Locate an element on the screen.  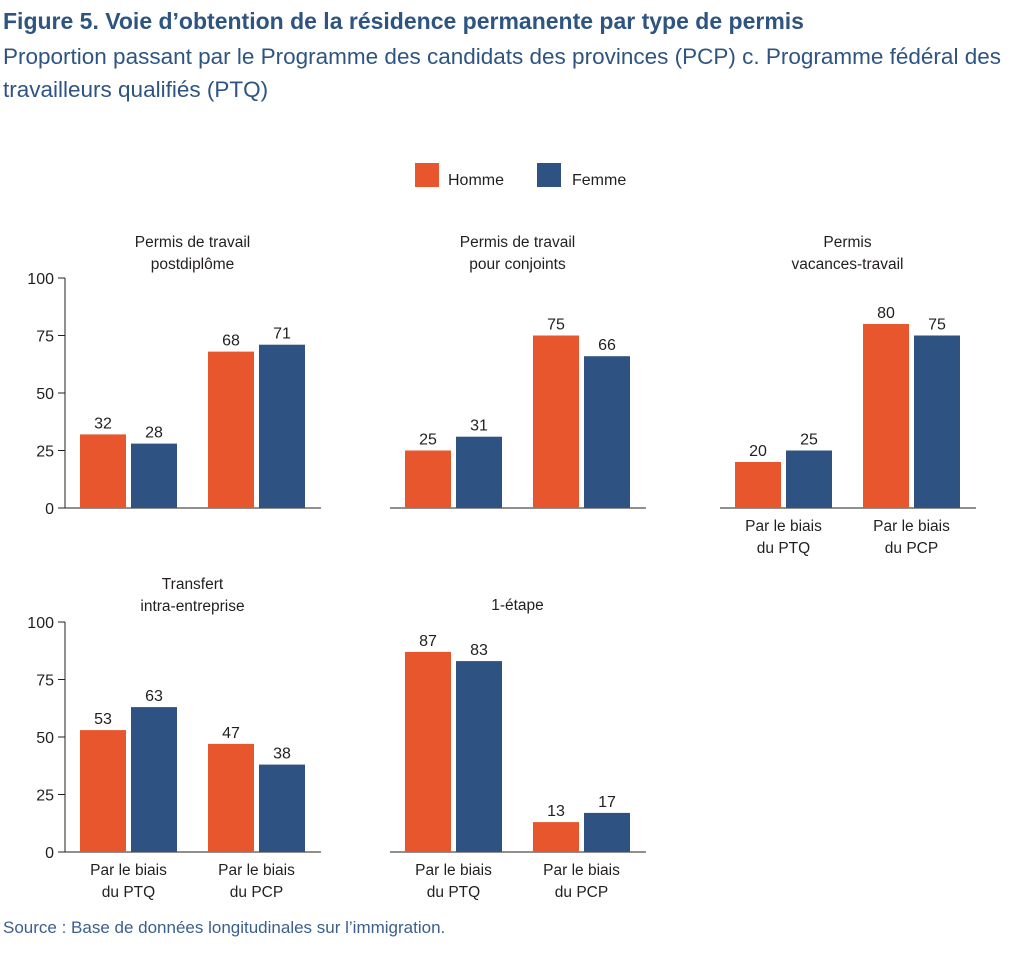
panel-title-line: pour conjoints is located at coordinates (517, 264).